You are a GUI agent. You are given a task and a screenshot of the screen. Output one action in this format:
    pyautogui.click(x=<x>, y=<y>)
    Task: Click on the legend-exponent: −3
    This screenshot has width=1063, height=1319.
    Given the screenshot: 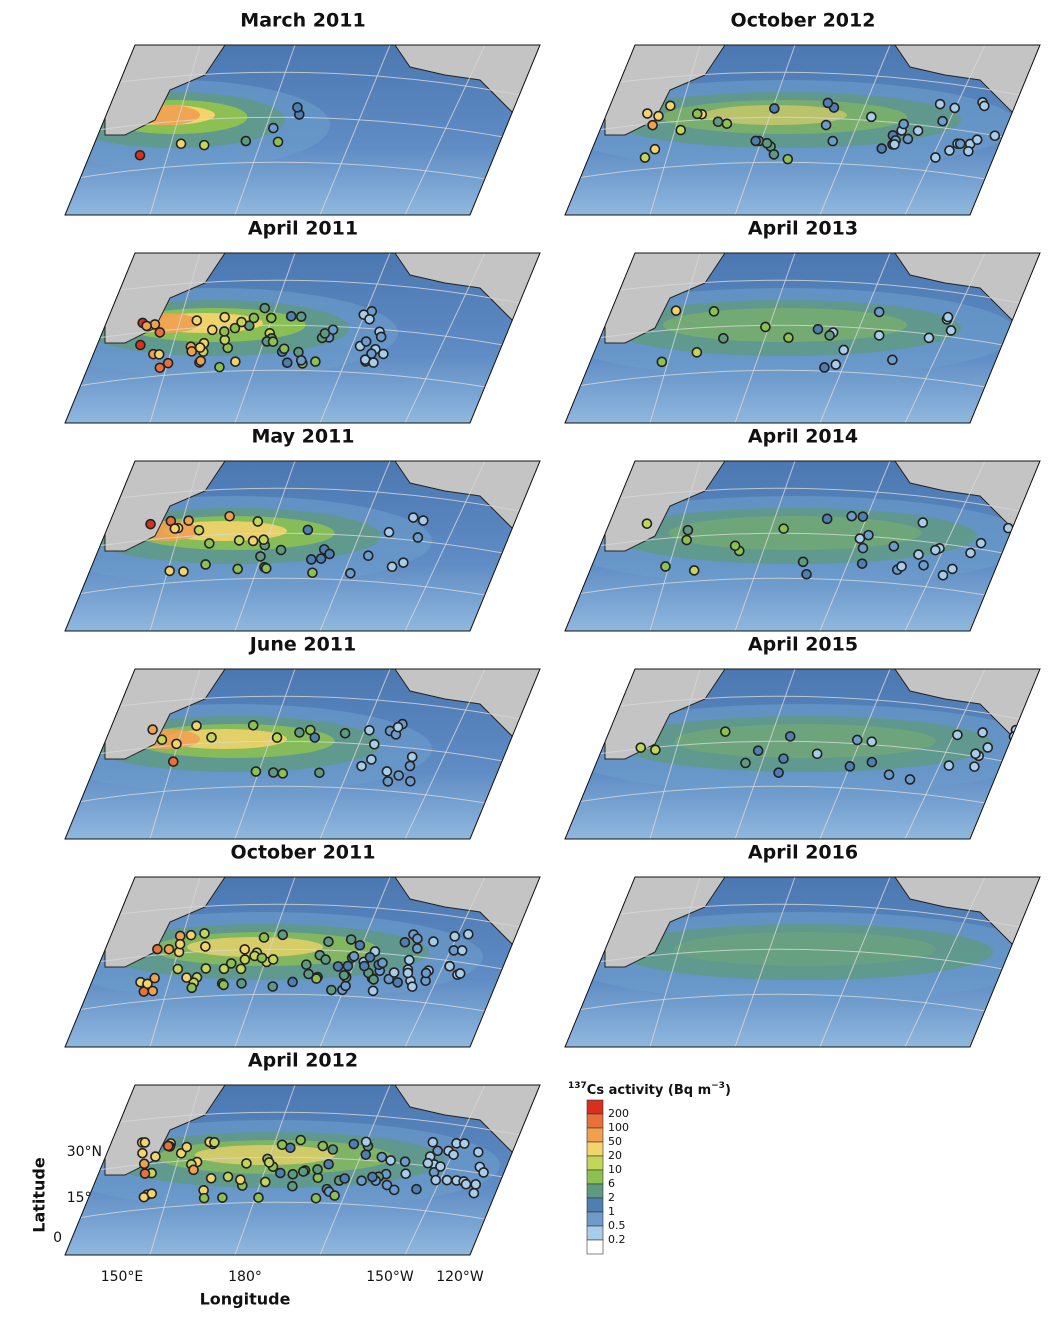 What is the action you would take?
    pyautogui.click(x=718, y=1086)
    